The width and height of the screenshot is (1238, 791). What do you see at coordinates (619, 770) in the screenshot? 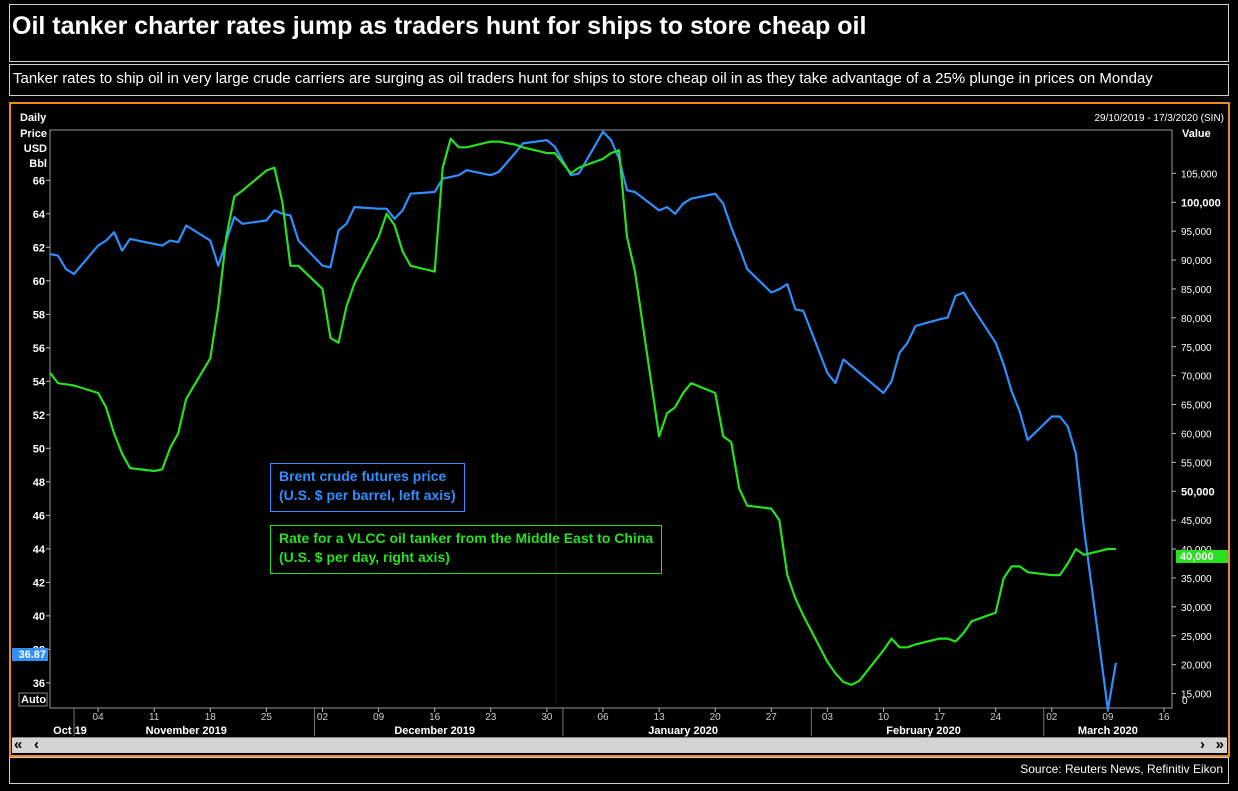
I see `footer-box: Source: Reuters News, Refinitiv Eikon` at bounding box center [619, 770].